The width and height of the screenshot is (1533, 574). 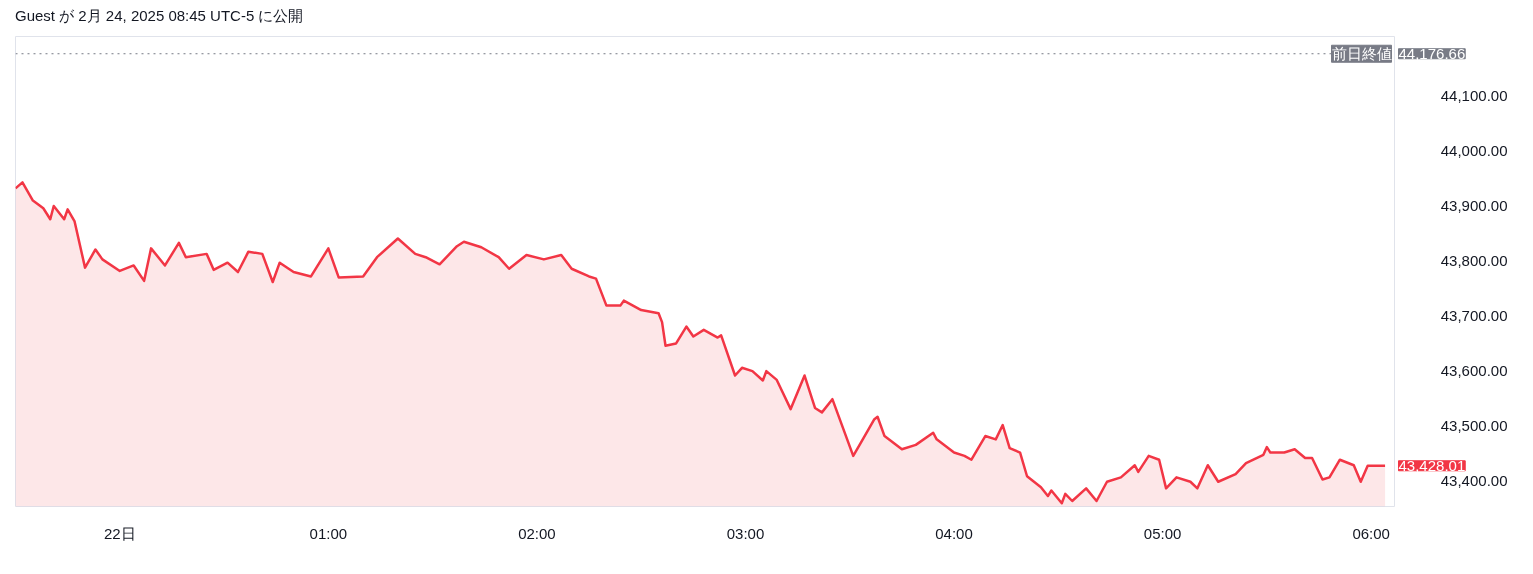 I want to click on y-tick-label: 43,800.00, so click(x=1474, y=261).